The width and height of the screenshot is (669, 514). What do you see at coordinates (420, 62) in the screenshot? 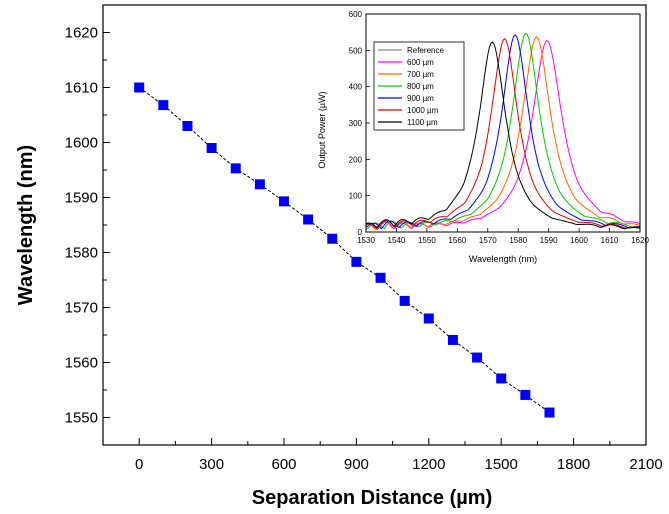
I see `legend-label-1: 600 µm` at bounding box center [420, 62].